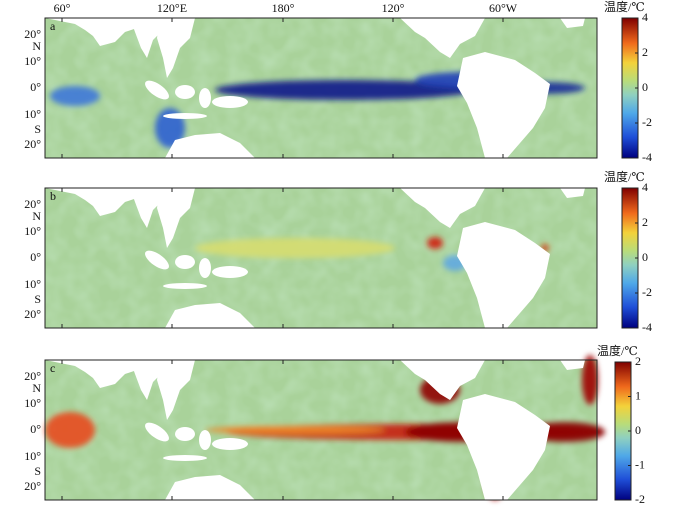 The width and height of the screenshot is (685, 519). Describe the element at coordinates (172, 8) in the screenshot. I see `lon-label: 120°E` at that location.